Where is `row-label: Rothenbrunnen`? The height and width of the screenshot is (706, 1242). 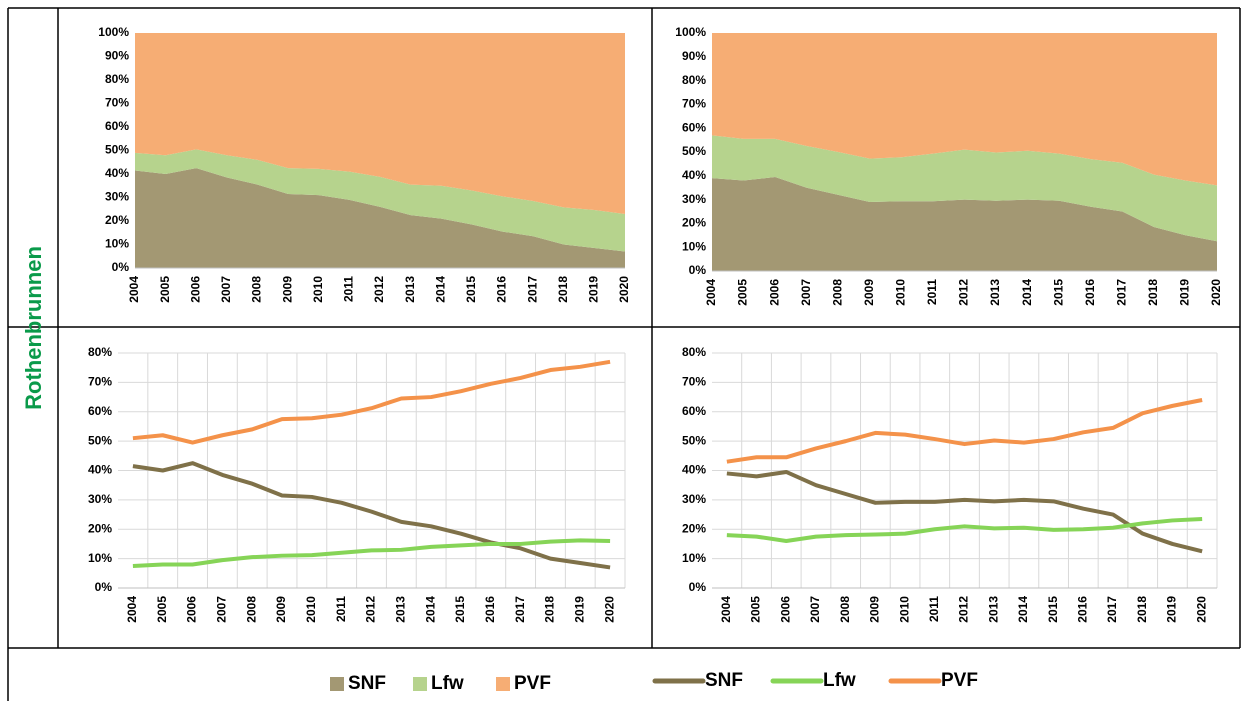
row-label: Rothenbrunnen is located at coordinates (33, 328).